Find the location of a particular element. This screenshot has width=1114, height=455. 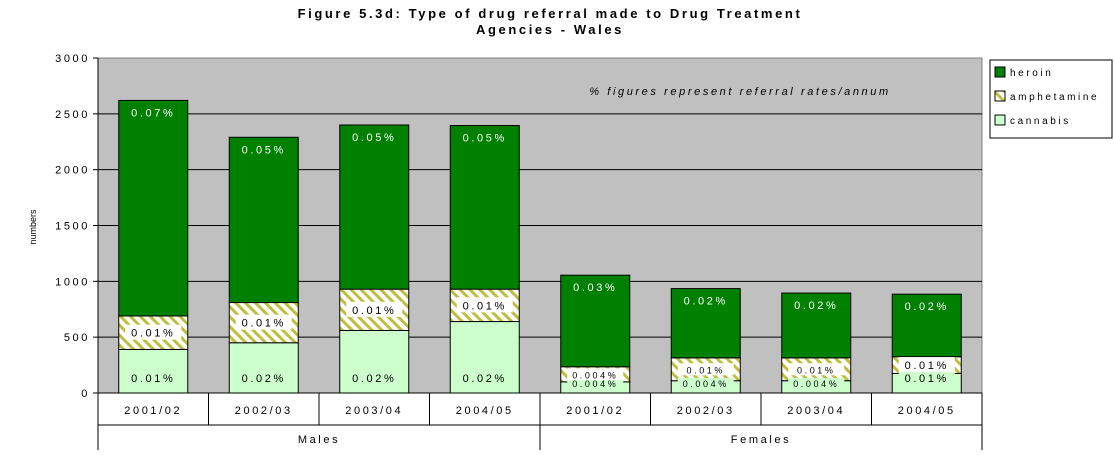

legend-swatch-heroin is located at coordinates (1000, 72).